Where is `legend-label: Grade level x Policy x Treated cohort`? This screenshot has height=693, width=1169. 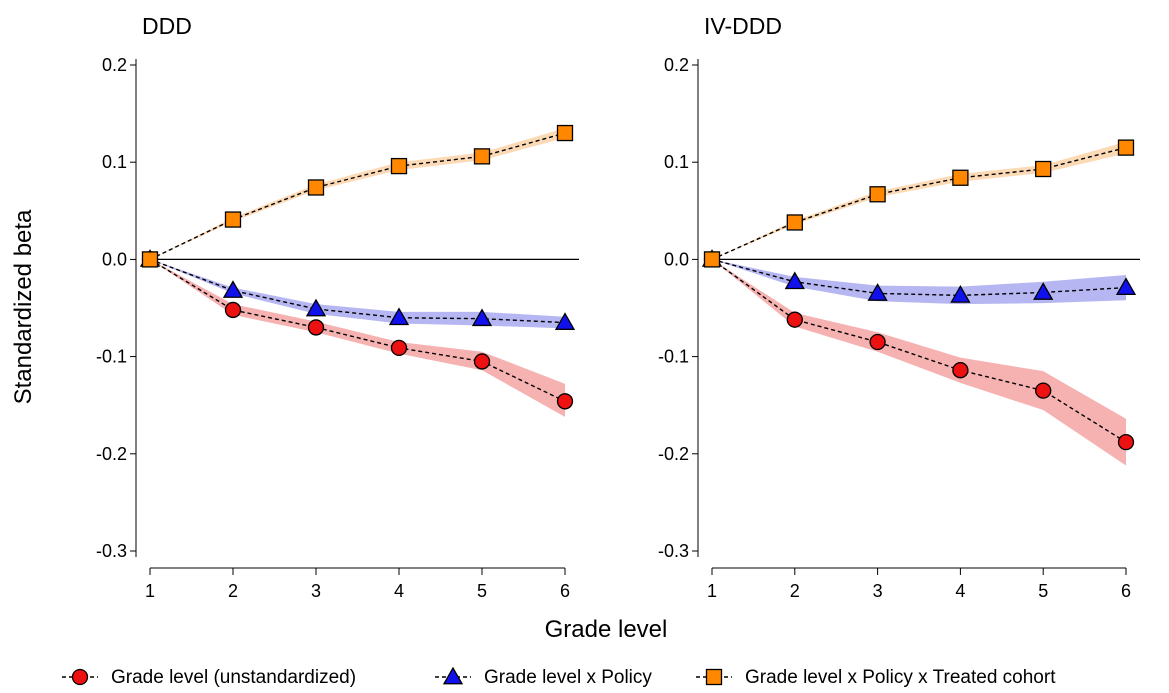
legend-label: Grade level x Policy x Treated cohort is located at coordinates (900, 677).